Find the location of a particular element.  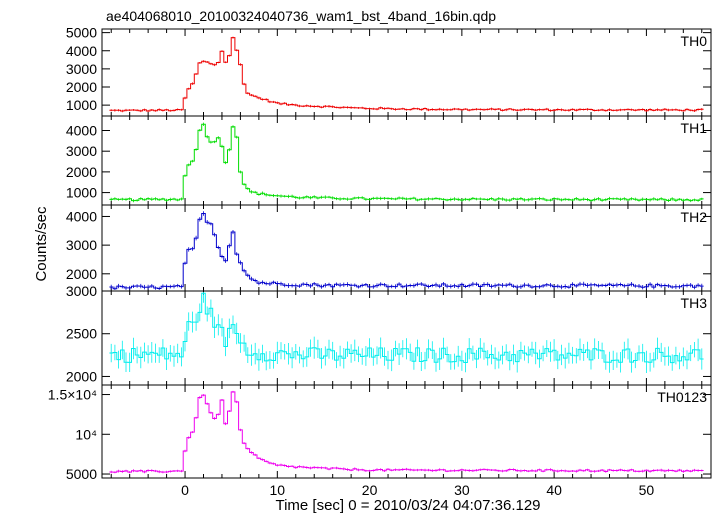

series-line-th0 is located at coordinates (406, 74).